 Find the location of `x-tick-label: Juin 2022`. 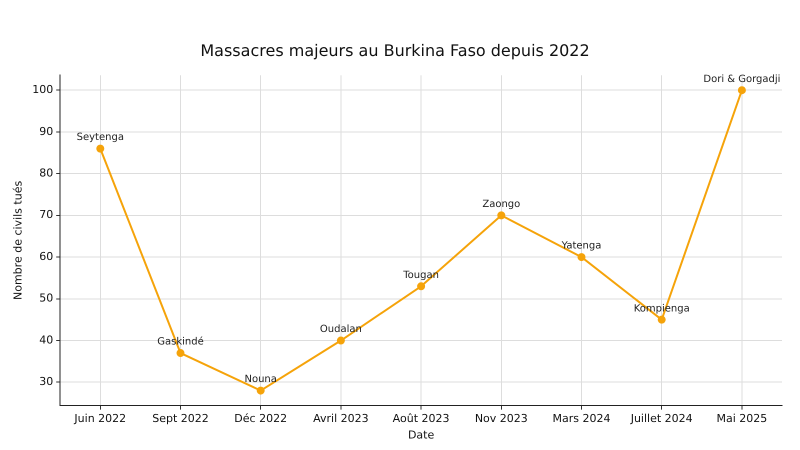

x-tick-label: Juin 2022 is located at coordinates (99, 419).